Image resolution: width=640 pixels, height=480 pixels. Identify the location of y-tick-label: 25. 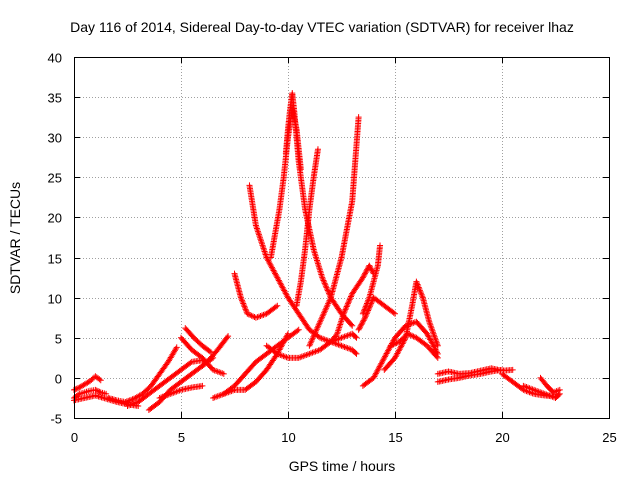
(55, 178).